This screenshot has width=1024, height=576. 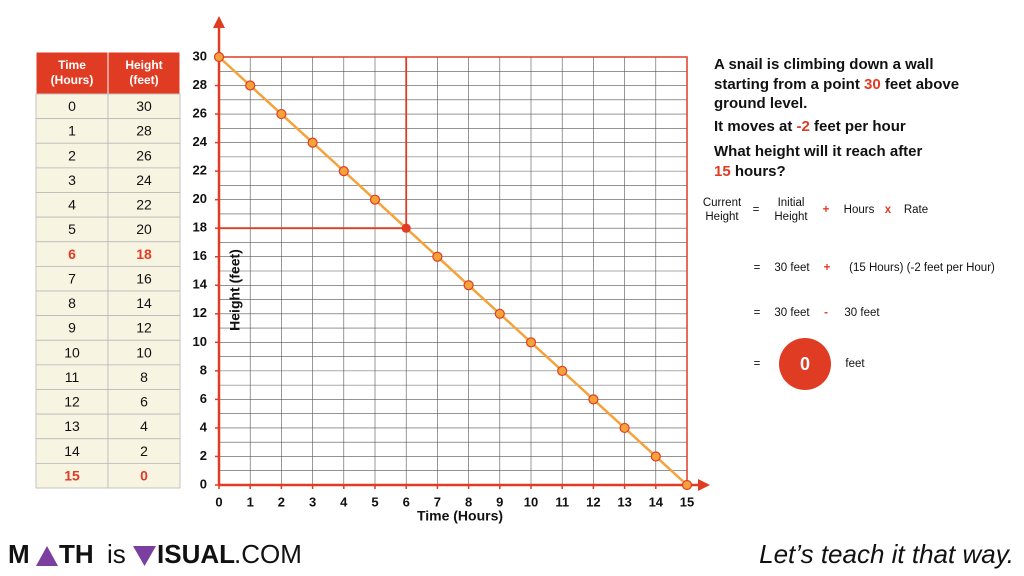 What do you see at coordinates (200, 198) in the screenshot?
I see `y-tick-label: 20` at bounding box center [200, 198].